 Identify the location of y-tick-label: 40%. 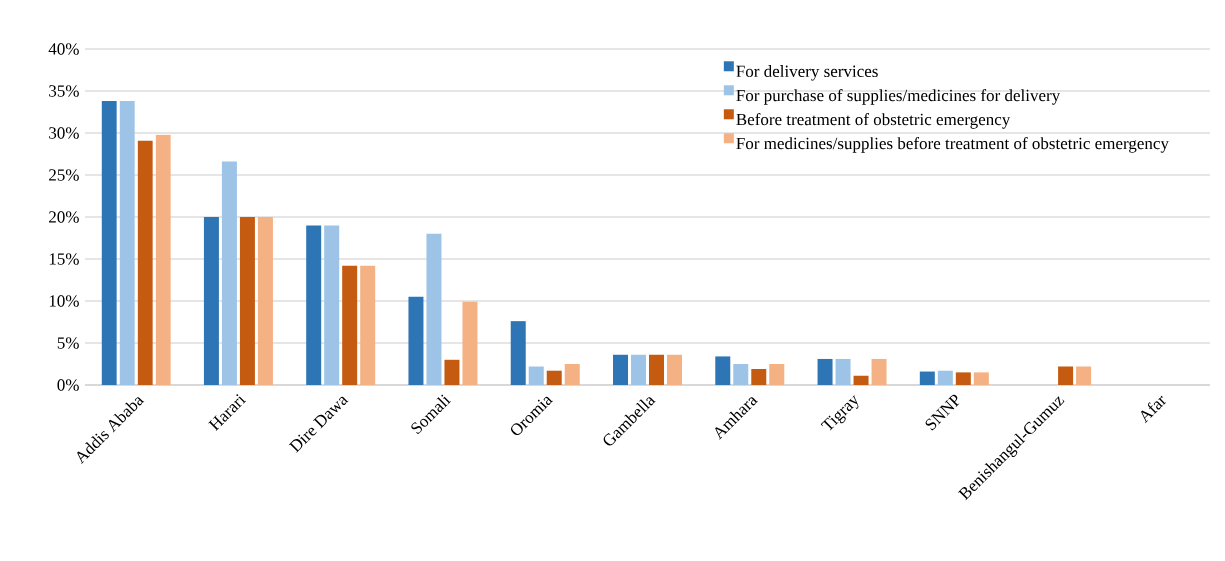
(63, 49).